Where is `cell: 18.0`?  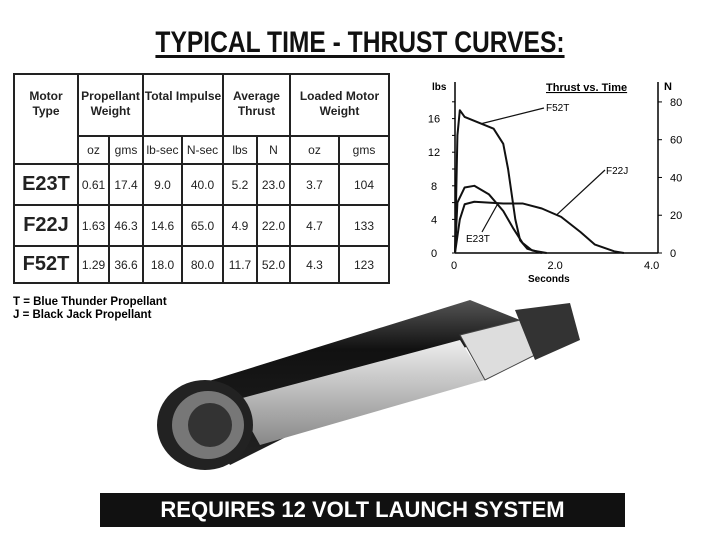
cell: 18.0 is located at coordinates (162, 264).